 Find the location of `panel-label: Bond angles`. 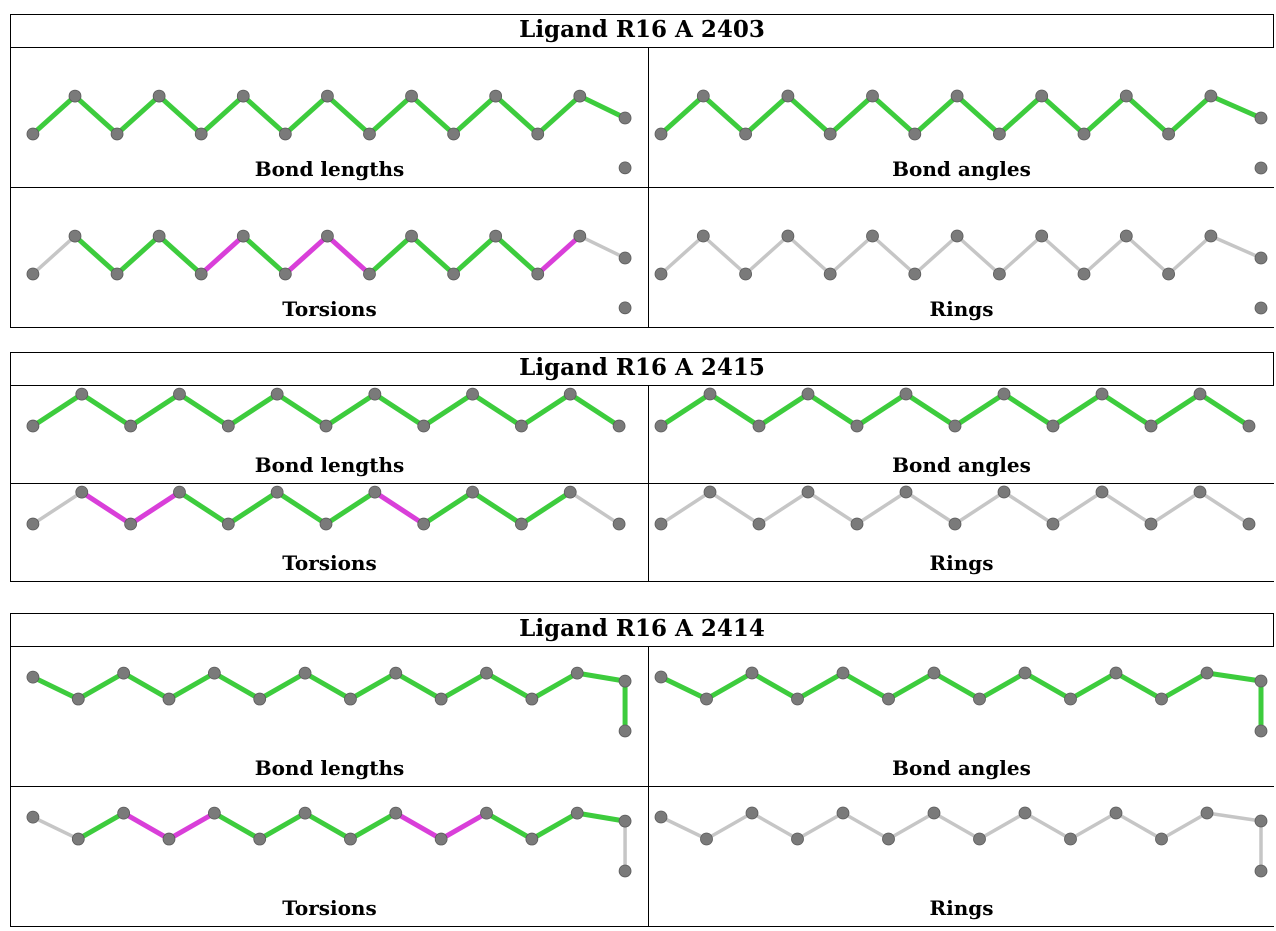

panel-label: Bond angles is located at coordinates (961, 465).